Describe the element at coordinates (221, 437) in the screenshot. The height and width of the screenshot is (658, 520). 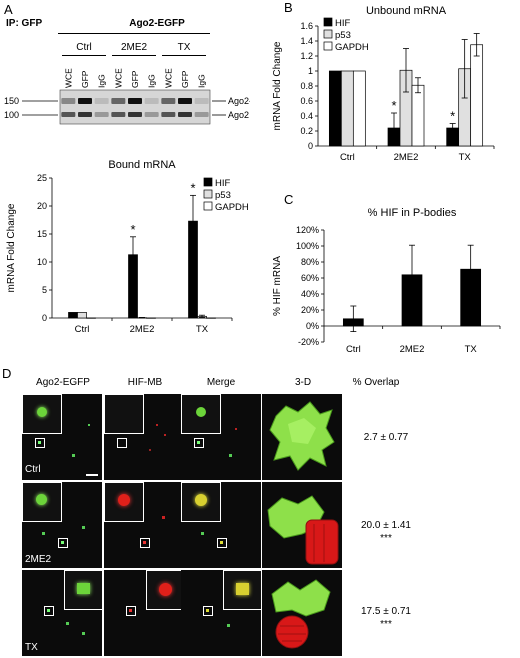
I see `image-ctrl-merge` at that location.